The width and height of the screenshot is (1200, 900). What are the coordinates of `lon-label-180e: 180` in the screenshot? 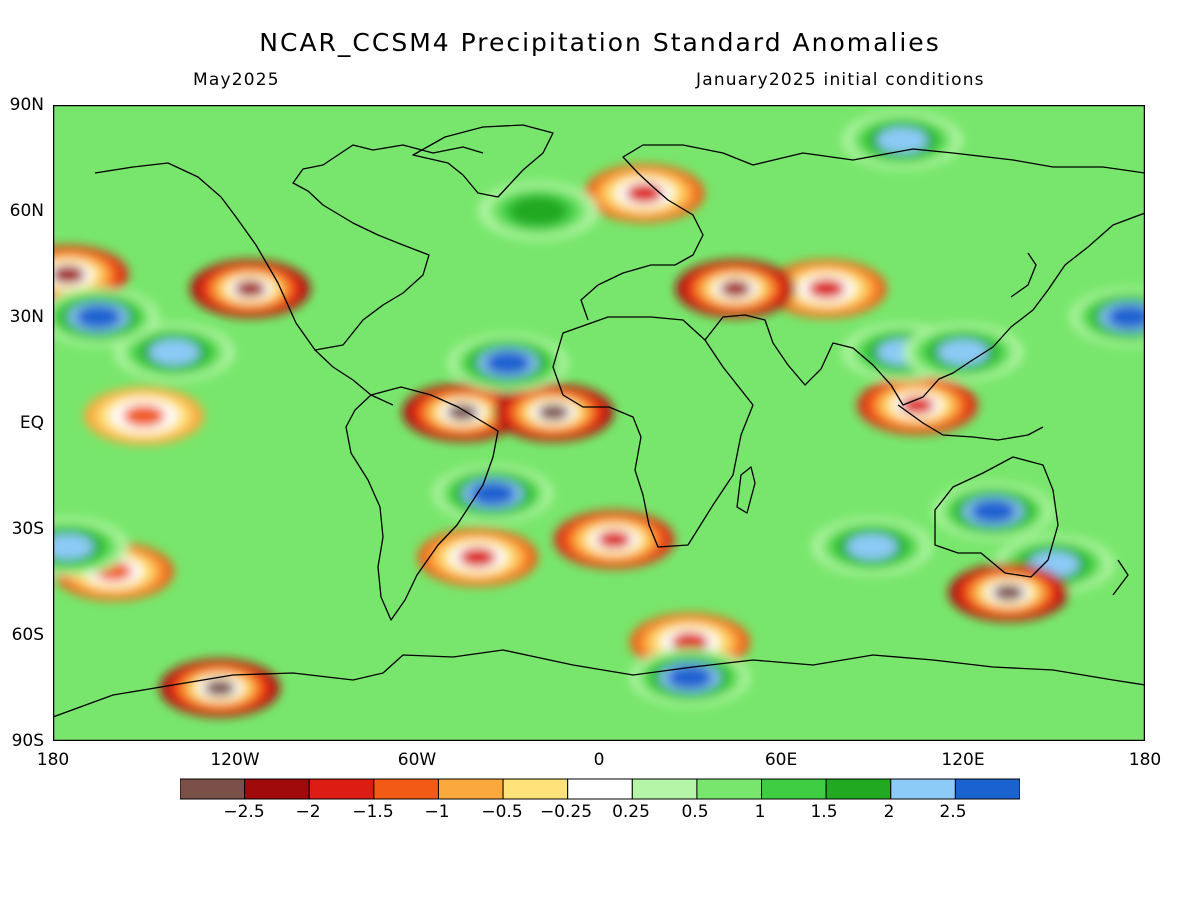 It's located at (1145, 760).